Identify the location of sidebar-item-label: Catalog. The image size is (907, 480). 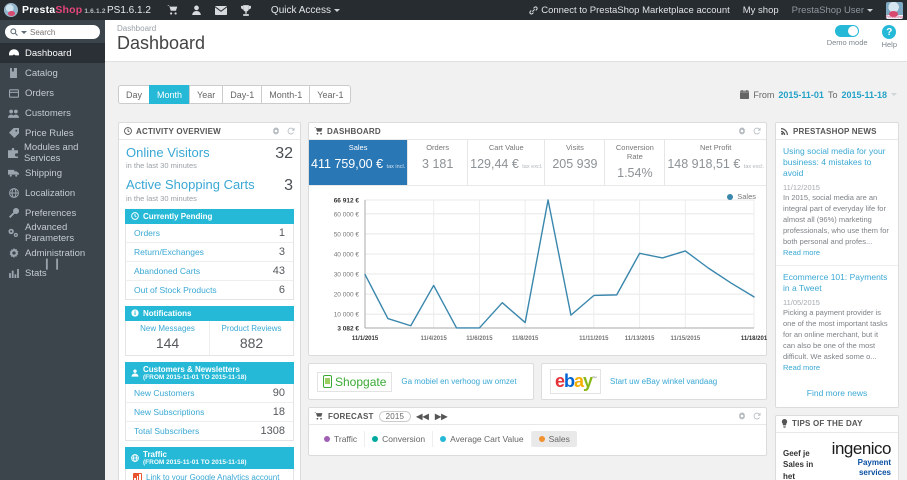
(41, 73).